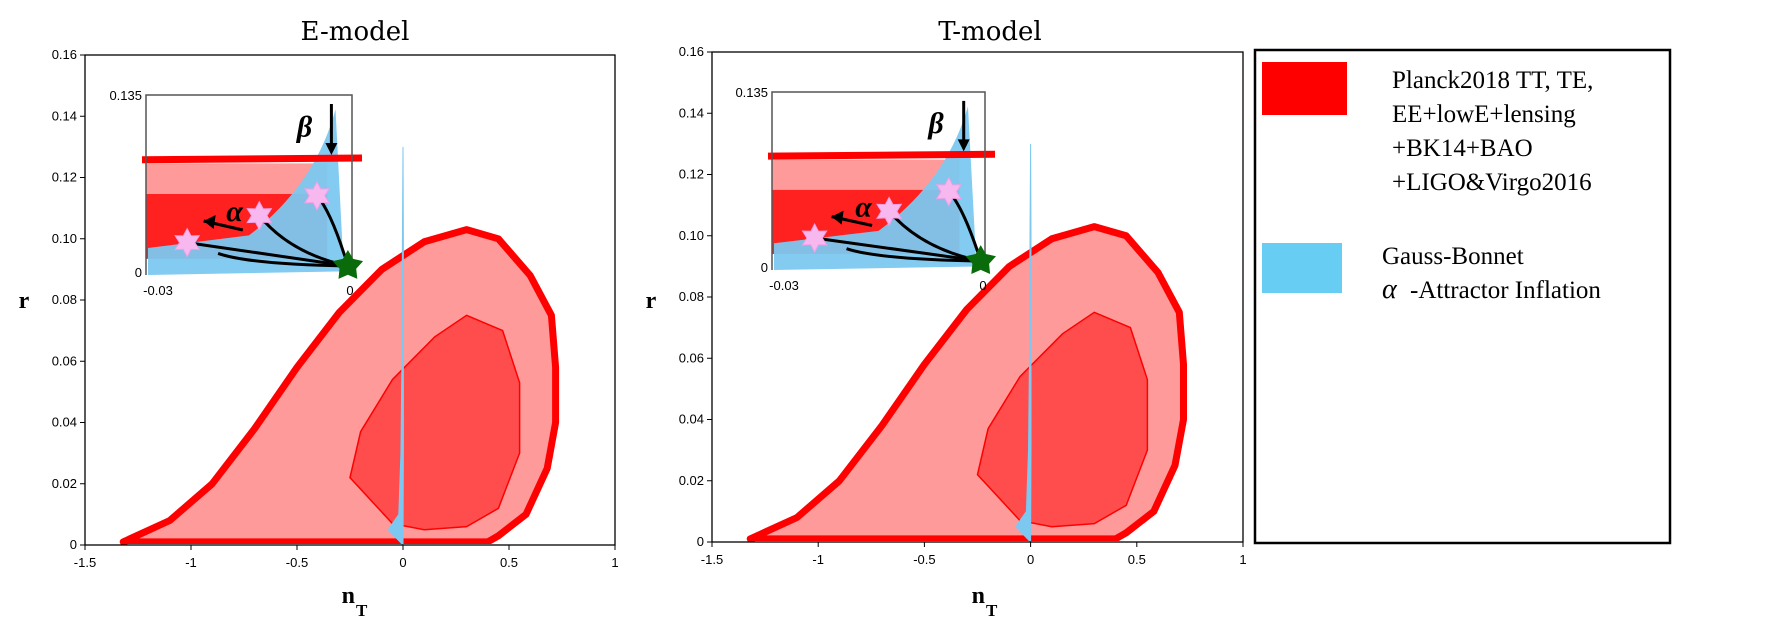 The image size is (1779, 634). What do you see at coordinates (989, 32) in the screenshot?
I see `t-model-title: T-model` at bounding box center [989, 32].